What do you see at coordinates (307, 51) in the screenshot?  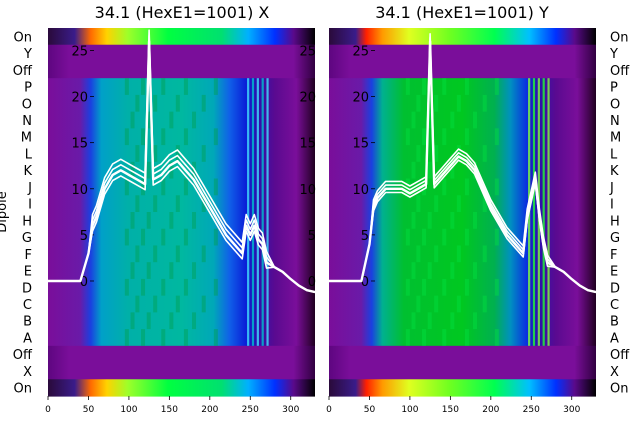 I see `inner-y-tick-label: 25` at bounding box center [307, 51].